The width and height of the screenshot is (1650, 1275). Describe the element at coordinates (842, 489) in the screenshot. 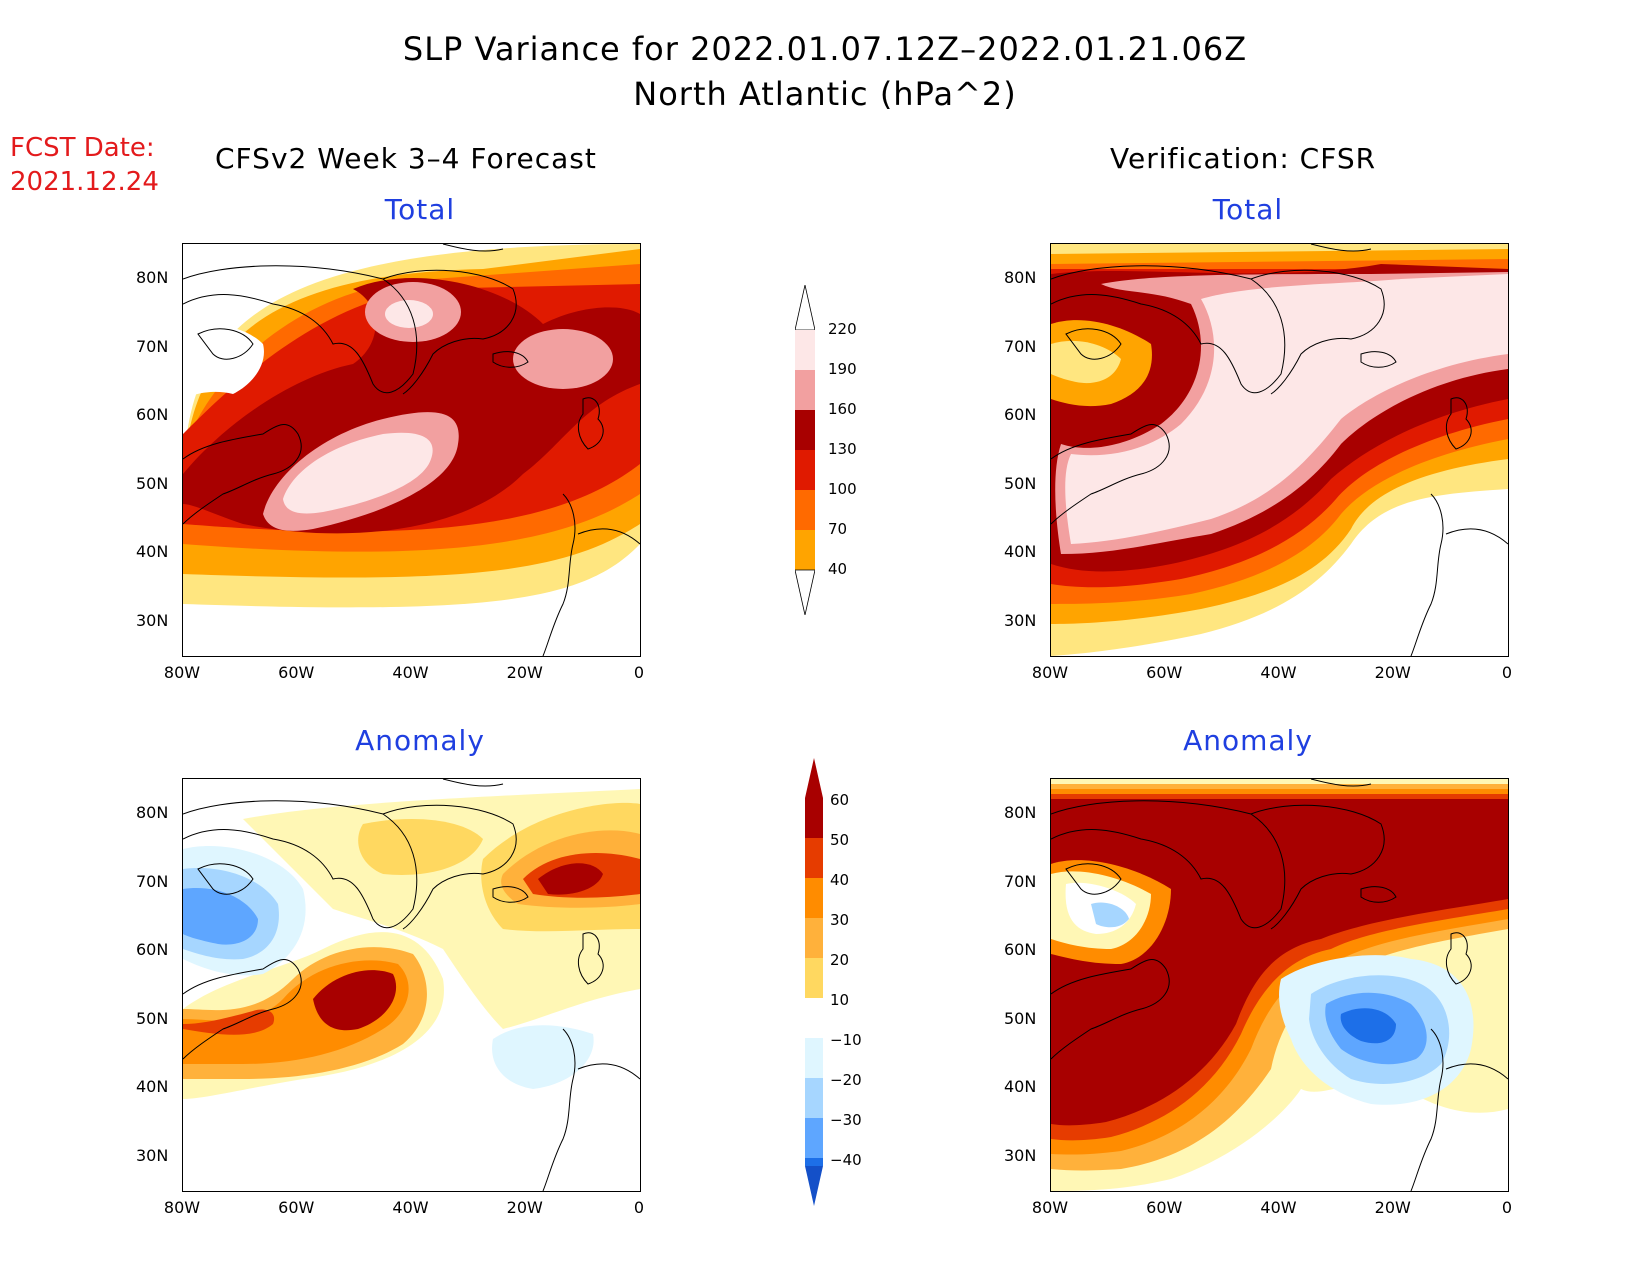

I see `colorbar-total-label: 100` at that location.